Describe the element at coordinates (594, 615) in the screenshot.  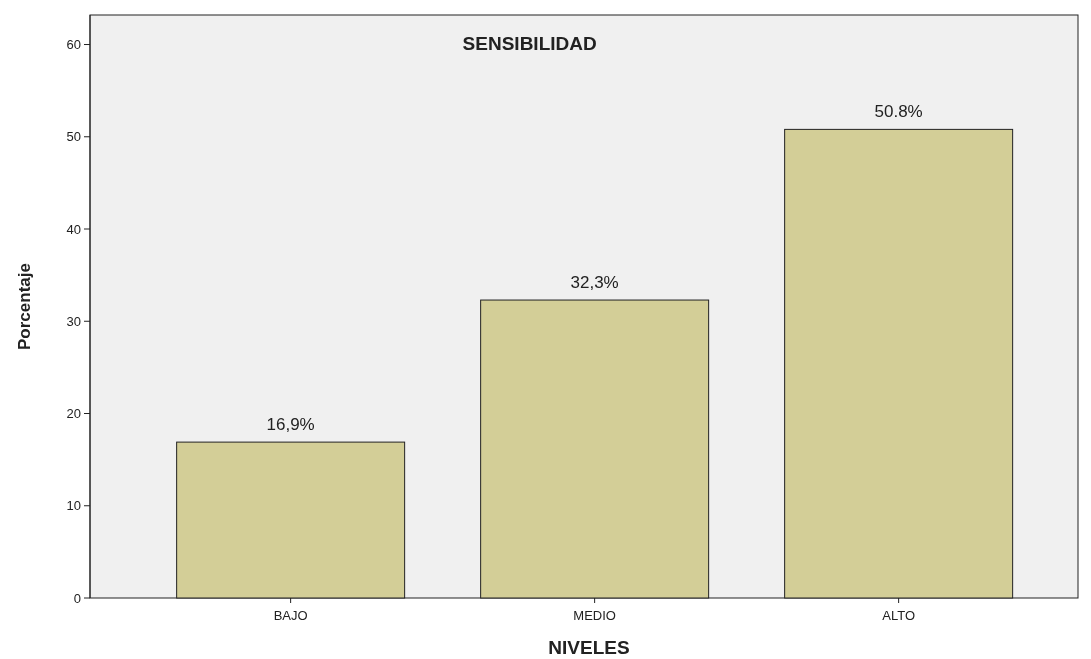
I see `x-tick-label: MEDIO` at that location.